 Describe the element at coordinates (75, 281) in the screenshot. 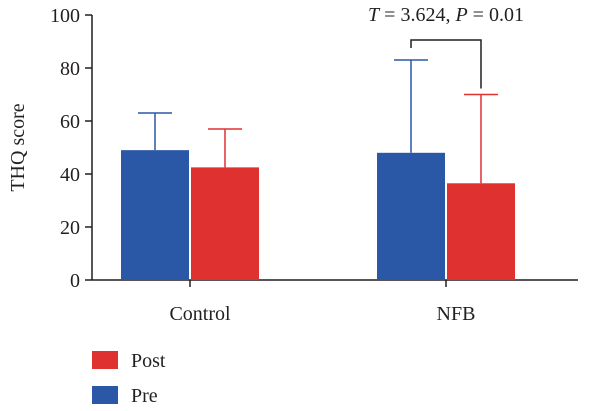

I see `y-tick-label: 0` at that location.